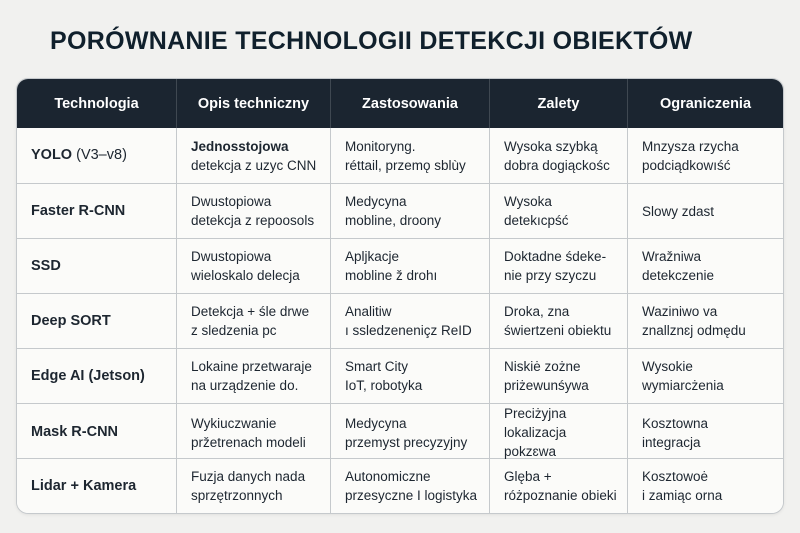 This screenshot has width=800, height=533. I want to click on zastosowania-cell: Smart City IoT, robotyka, so click(409, 376).